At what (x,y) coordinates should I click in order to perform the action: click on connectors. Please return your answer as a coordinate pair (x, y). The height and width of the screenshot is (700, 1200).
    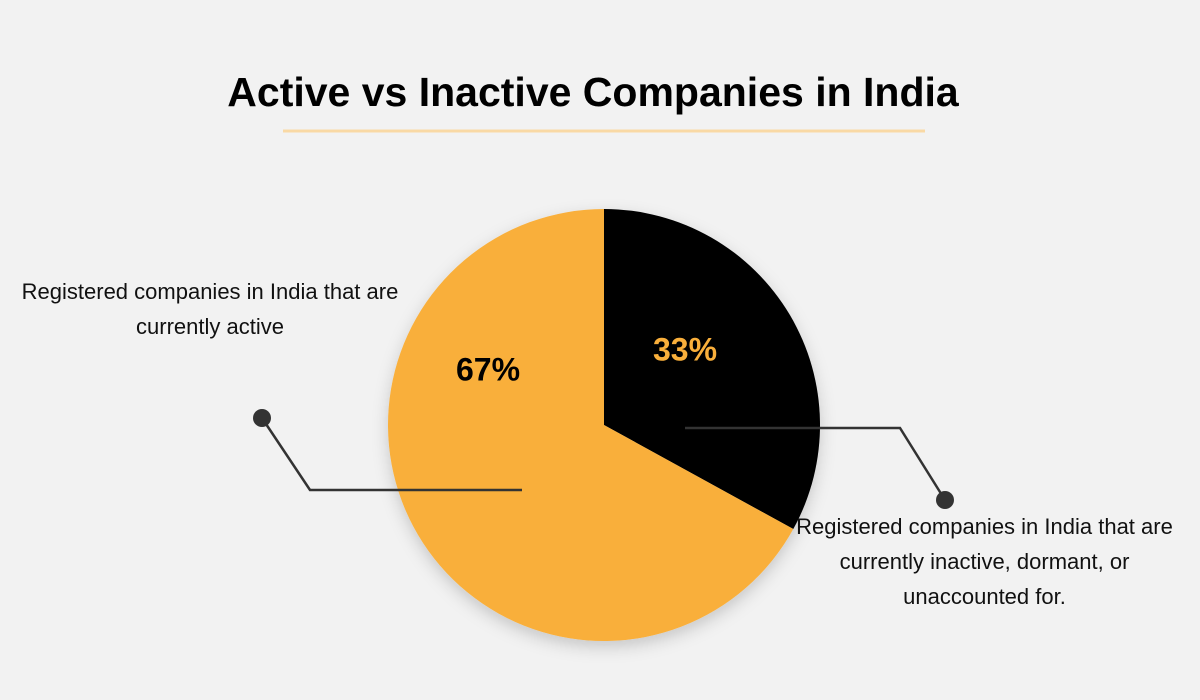
    Looking at the image, I should click on (603, 459).